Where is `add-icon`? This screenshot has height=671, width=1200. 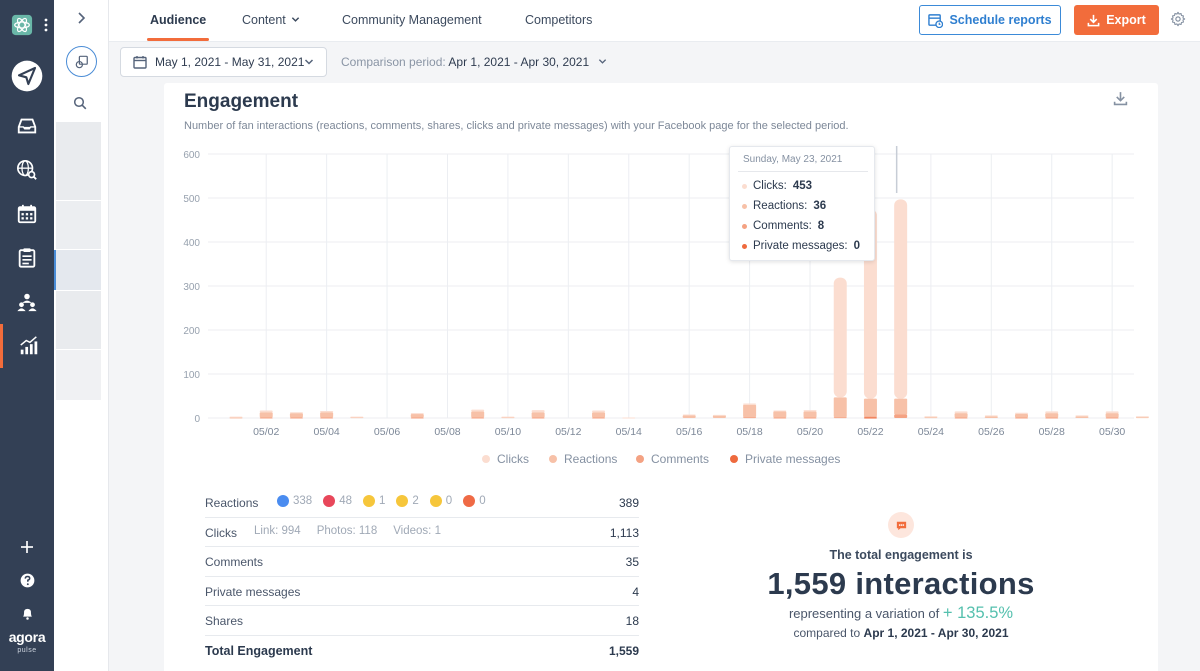 add-icon is located at coordinates (27, 547).